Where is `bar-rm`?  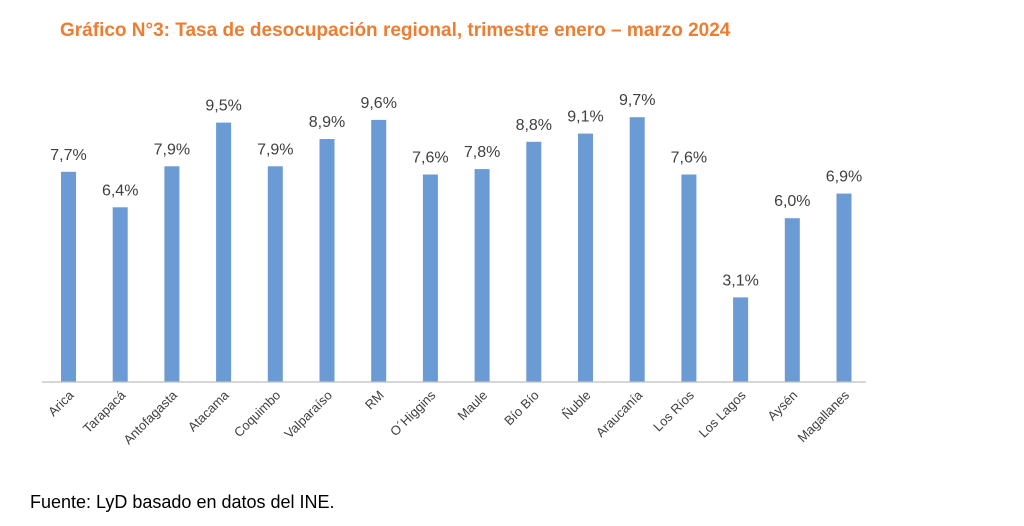 bar-rm is located at coordinates (379, 251).